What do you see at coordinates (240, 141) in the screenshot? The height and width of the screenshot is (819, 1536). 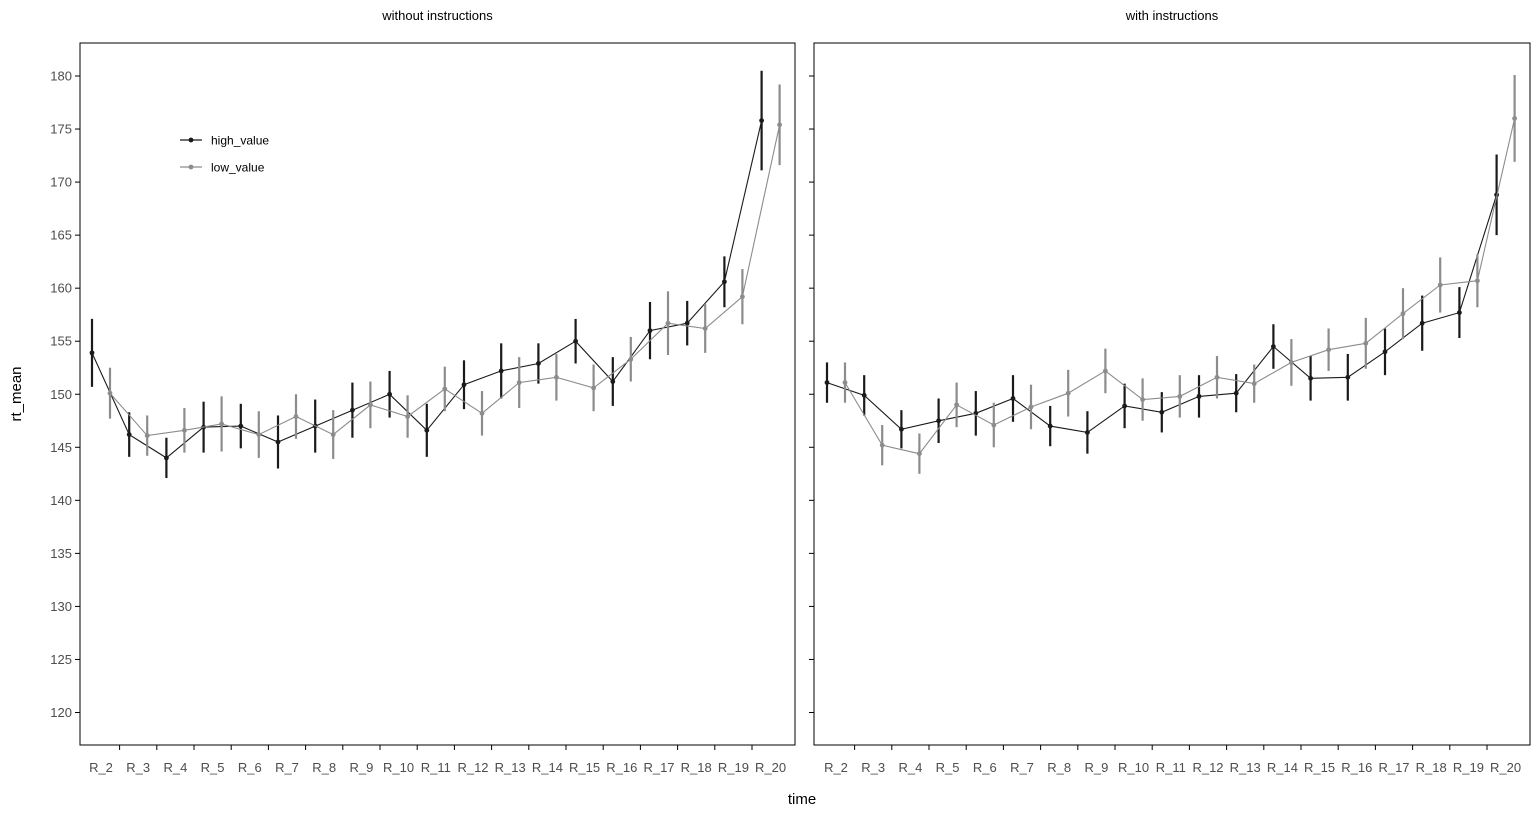 I see `legend-label-high_value: high_value` at bounding box center [240, 141].